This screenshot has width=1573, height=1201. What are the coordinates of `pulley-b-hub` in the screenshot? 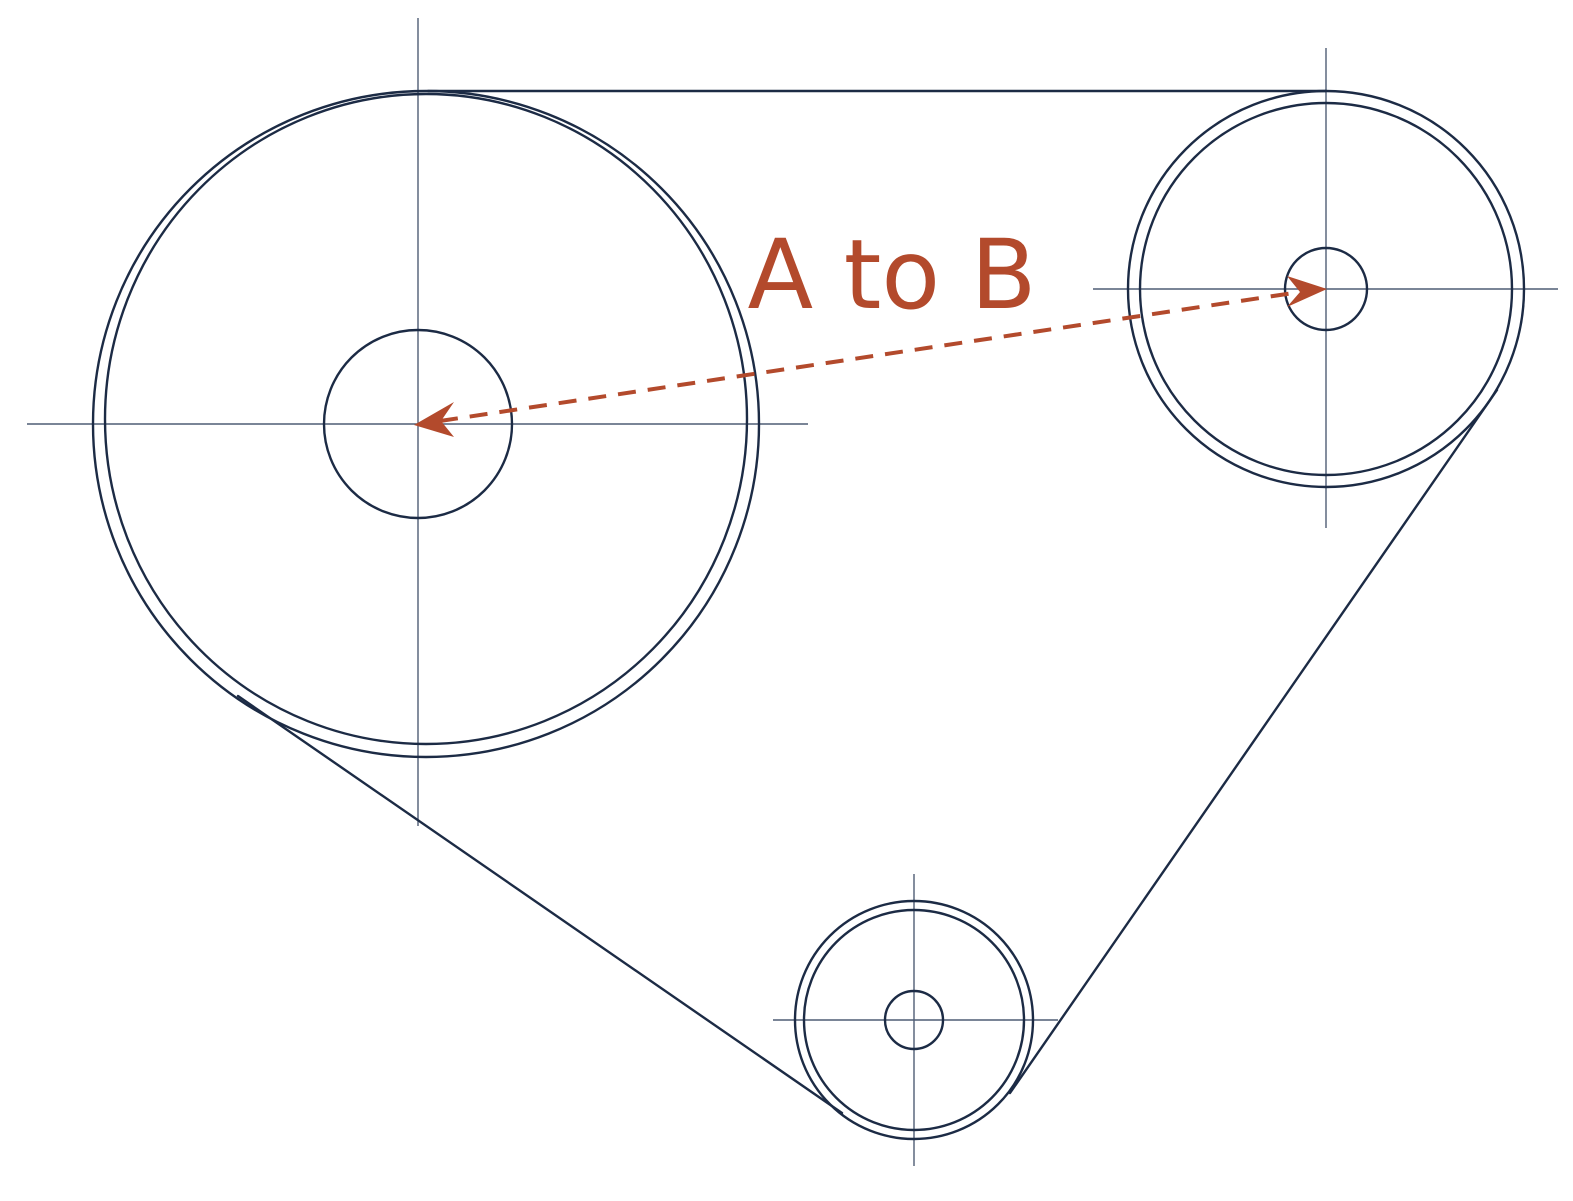 It's located at (1326, 289).